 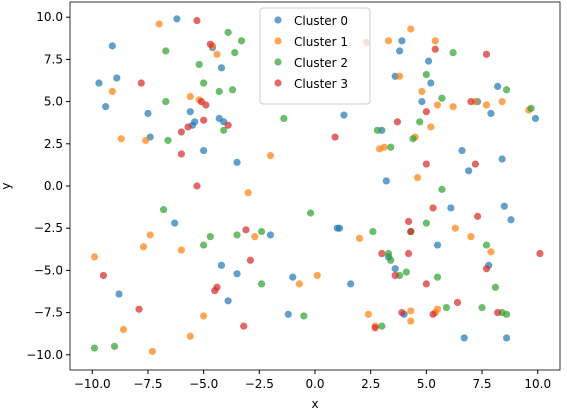 I want to click on x-tick-label: 2.5, so click(x=370, y=384).